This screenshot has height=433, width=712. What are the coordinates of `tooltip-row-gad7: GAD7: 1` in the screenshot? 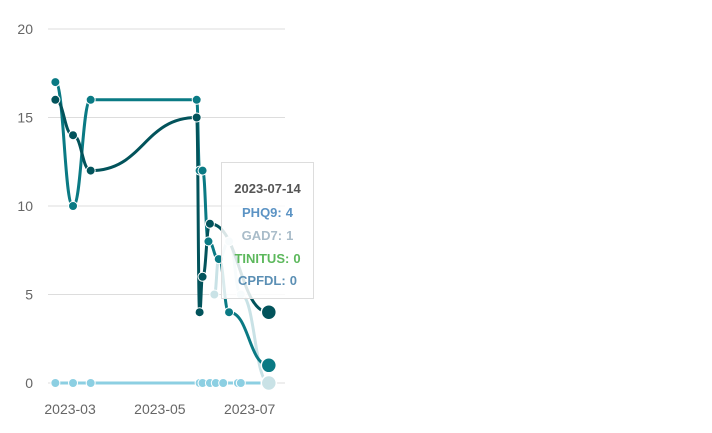 It's located at (267, 235).